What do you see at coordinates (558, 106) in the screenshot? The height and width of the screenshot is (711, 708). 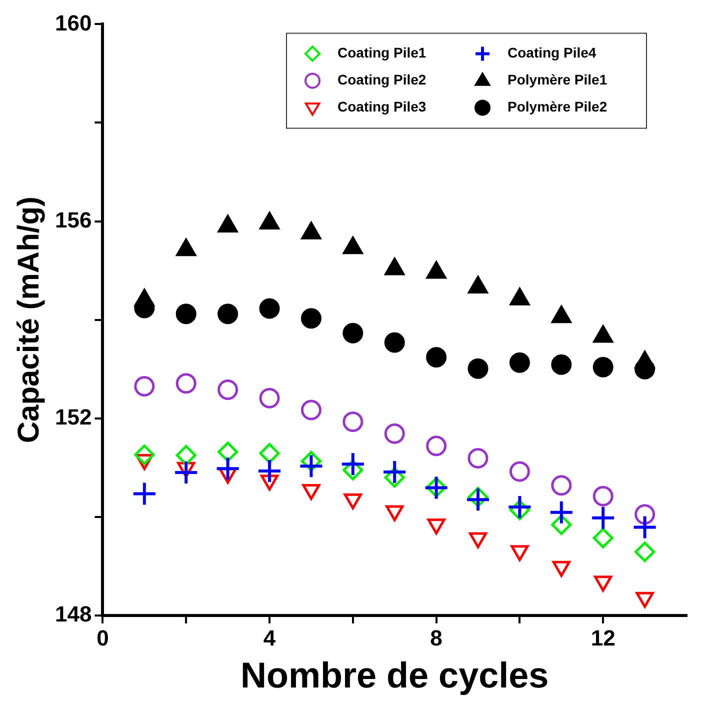 I see `legend-label: Polymère Pile2` at bounding box center [558, 106].